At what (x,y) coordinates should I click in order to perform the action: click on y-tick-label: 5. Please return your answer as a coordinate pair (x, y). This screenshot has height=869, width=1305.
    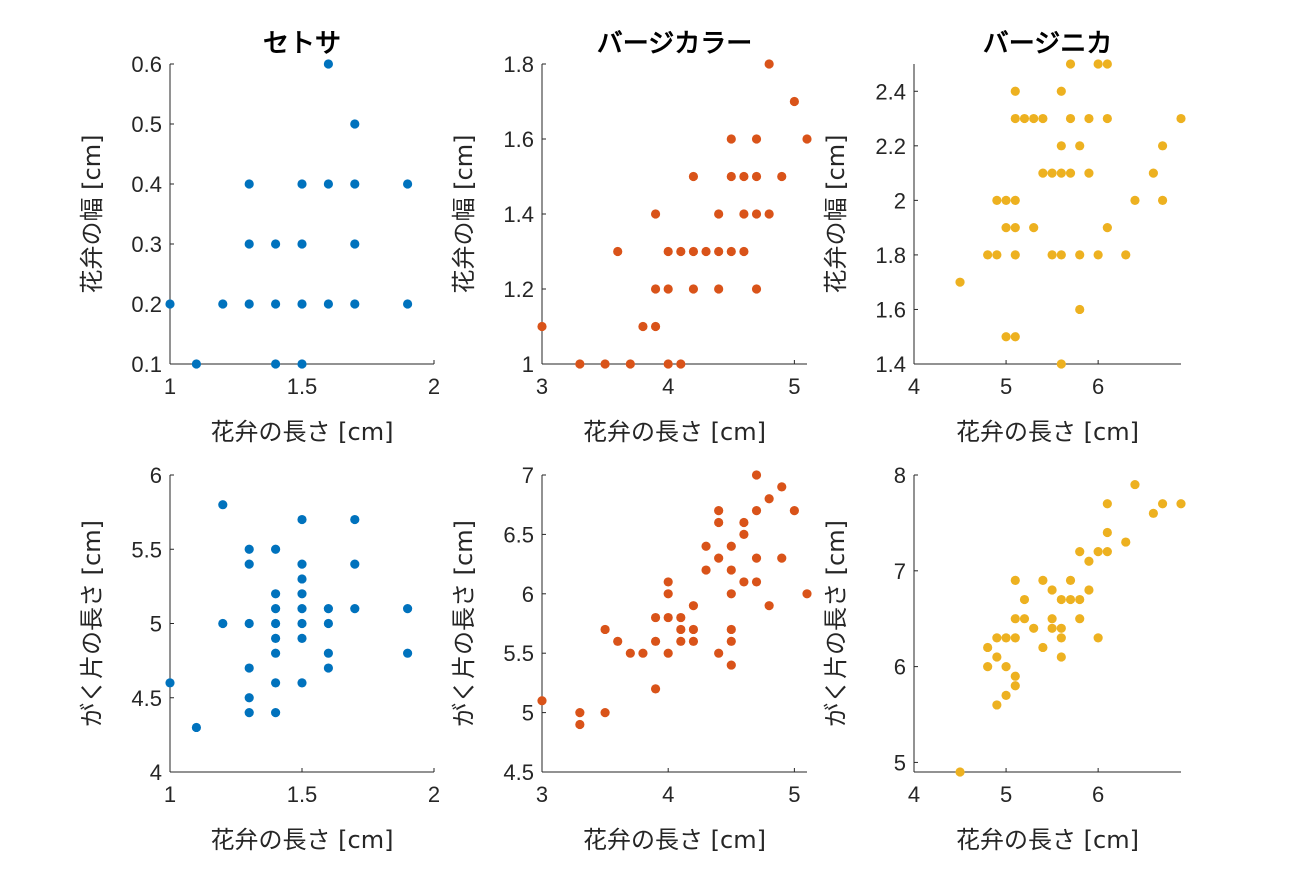
    Looking at the image, I should click on (900, 762).